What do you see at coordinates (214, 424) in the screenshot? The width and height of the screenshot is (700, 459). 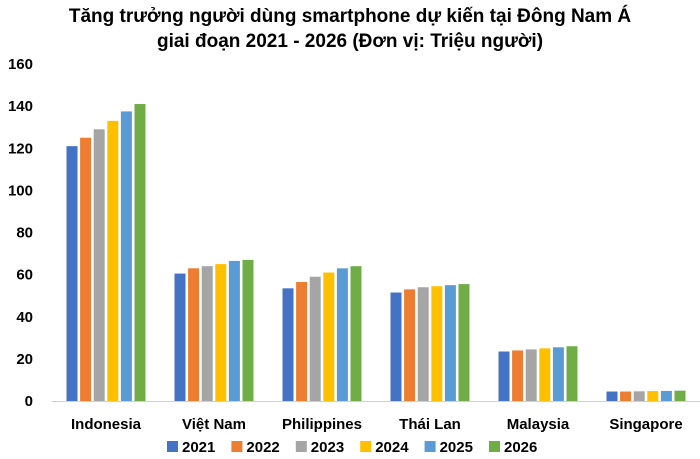 I see `x-tick-label: Việt Nam` at bounding box center [214, 424].